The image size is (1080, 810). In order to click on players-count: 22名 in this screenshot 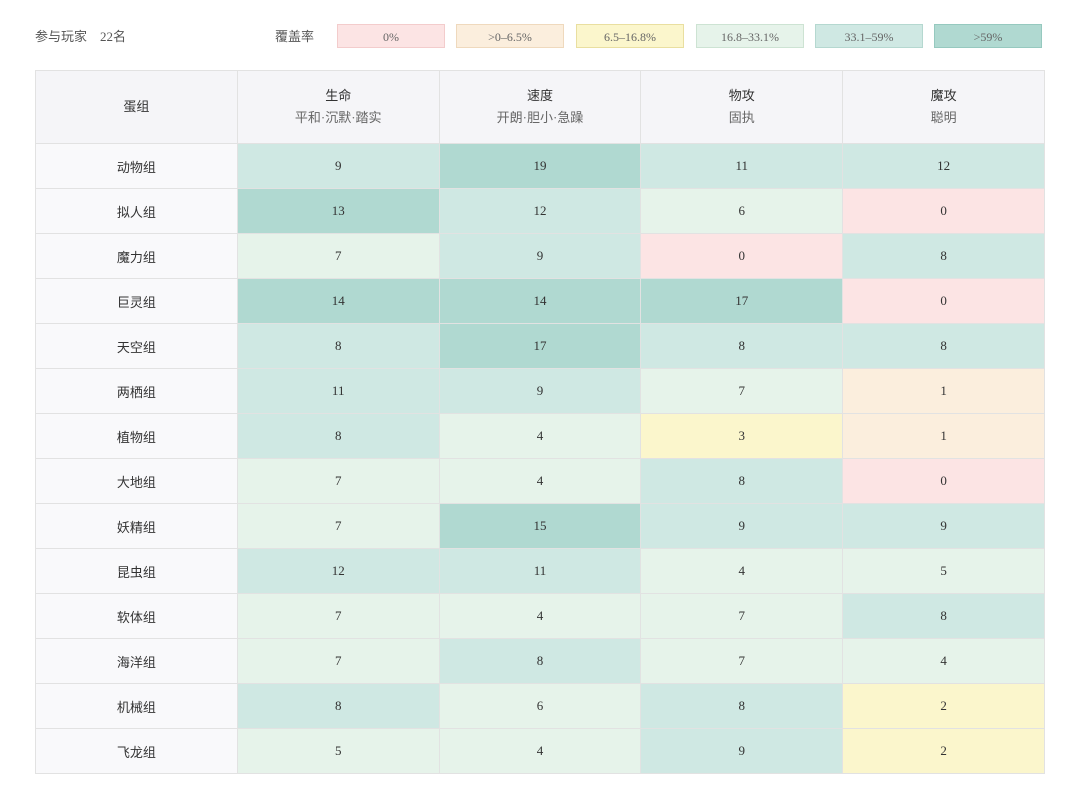, I will do `click(113, 36)`.